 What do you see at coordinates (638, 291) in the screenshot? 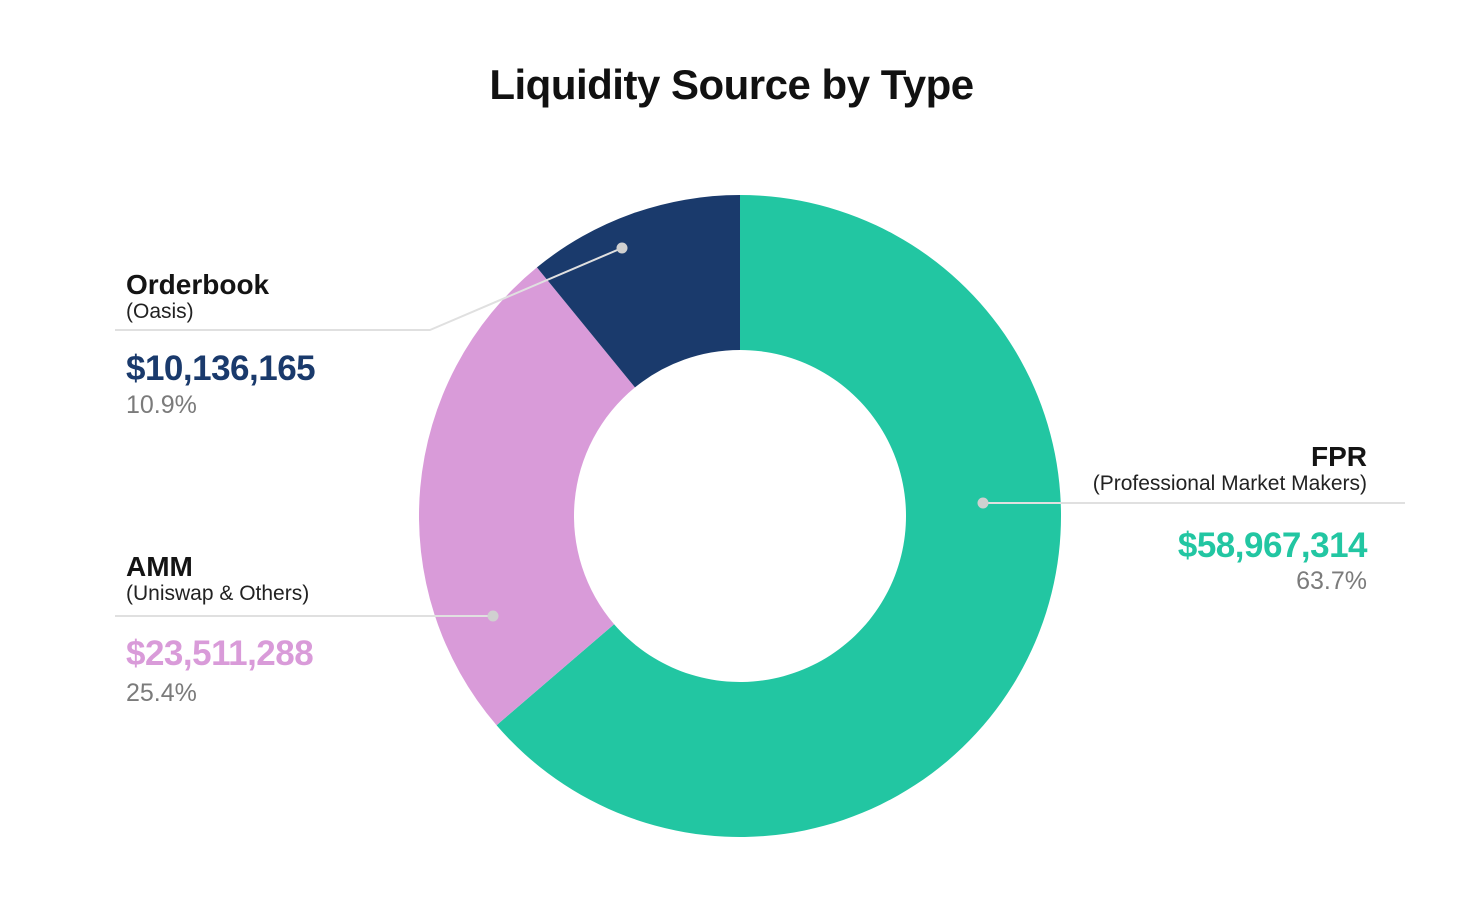
I see `donut-segment-orderbook` at bounding box center [638, 291].